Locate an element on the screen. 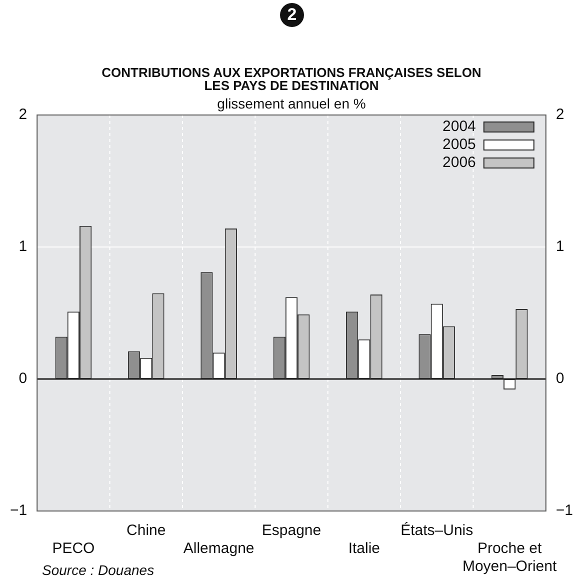 The height and width of the screenshot is (579, 583). y2-tick-label: 1 is located at coordinates (560, 247).